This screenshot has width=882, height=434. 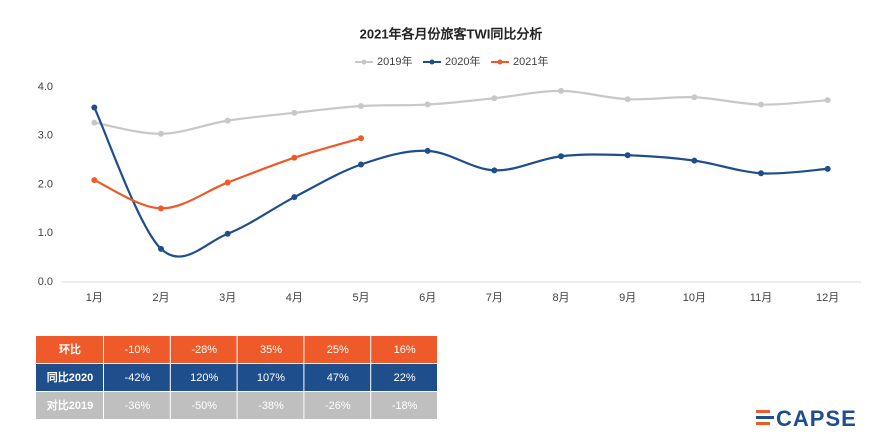 I want to click on legend-label: 2020年, so click(x=462, y=61).